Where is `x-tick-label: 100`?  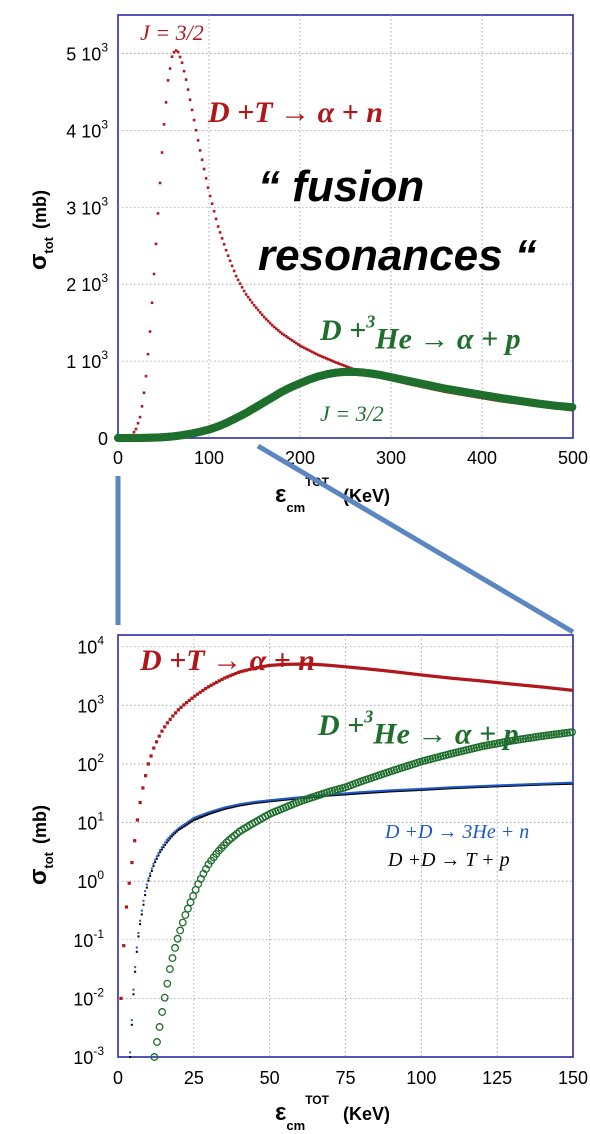 x-tick-label: 100 is located at coordinates (209, 458).